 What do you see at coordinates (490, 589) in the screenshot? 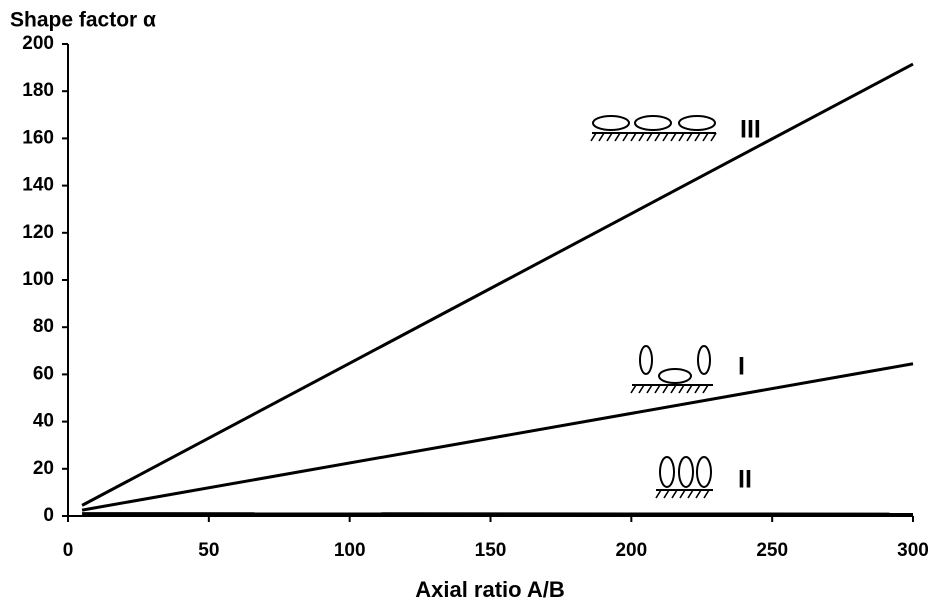
I see `x-axis-label: Axial ratio A/B` at bounding box center [490, 589].